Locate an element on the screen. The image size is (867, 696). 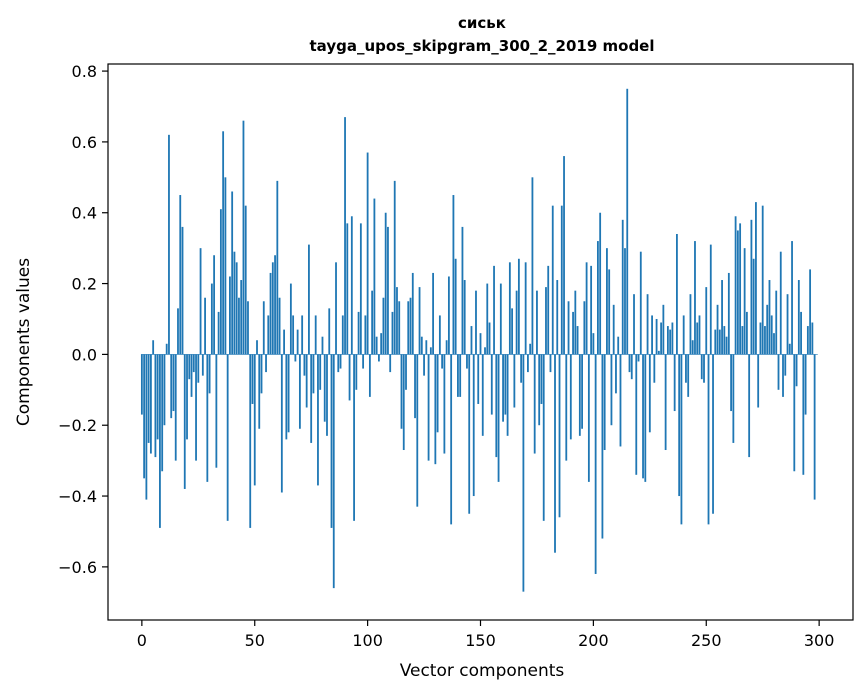
y-tick-label: 0.0 is located at coordinates (84, 354).